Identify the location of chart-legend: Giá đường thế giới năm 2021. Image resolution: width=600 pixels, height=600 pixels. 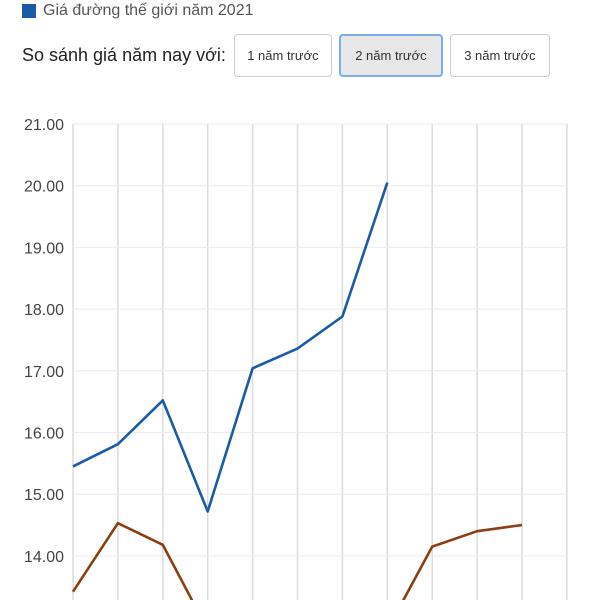
(137, 11).